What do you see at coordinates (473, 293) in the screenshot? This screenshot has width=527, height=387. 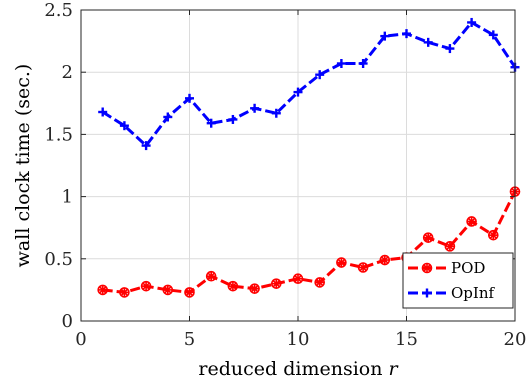 I see `legend-label-opinf: OpInf` at bounding box center [473, 293].